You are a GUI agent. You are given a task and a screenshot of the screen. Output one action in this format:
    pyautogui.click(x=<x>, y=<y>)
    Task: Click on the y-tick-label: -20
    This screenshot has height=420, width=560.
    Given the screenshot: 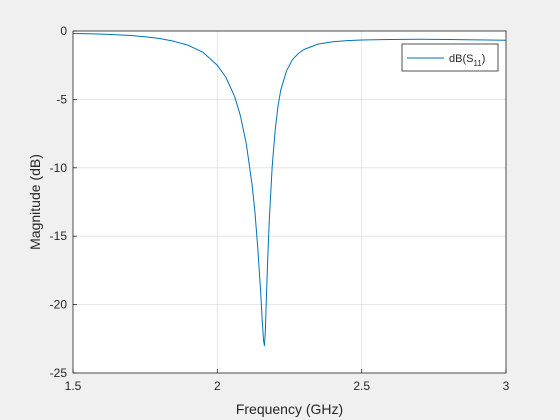 What is the action you would take?
    pyautogui.click(x=59, y=305)
    